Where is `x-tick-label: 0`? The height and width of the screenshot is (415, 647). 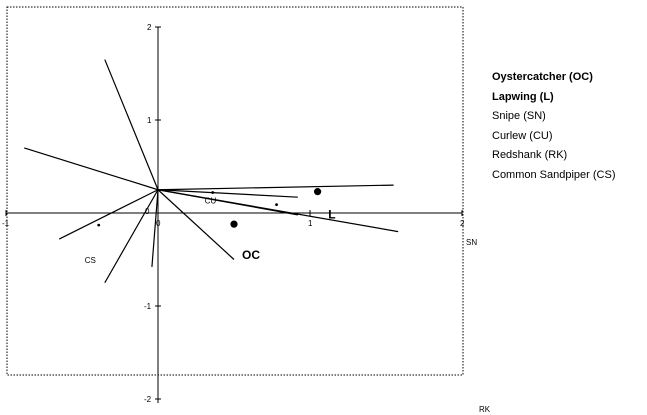
x-tick-label: 0 is located at coordinates (158, 223).